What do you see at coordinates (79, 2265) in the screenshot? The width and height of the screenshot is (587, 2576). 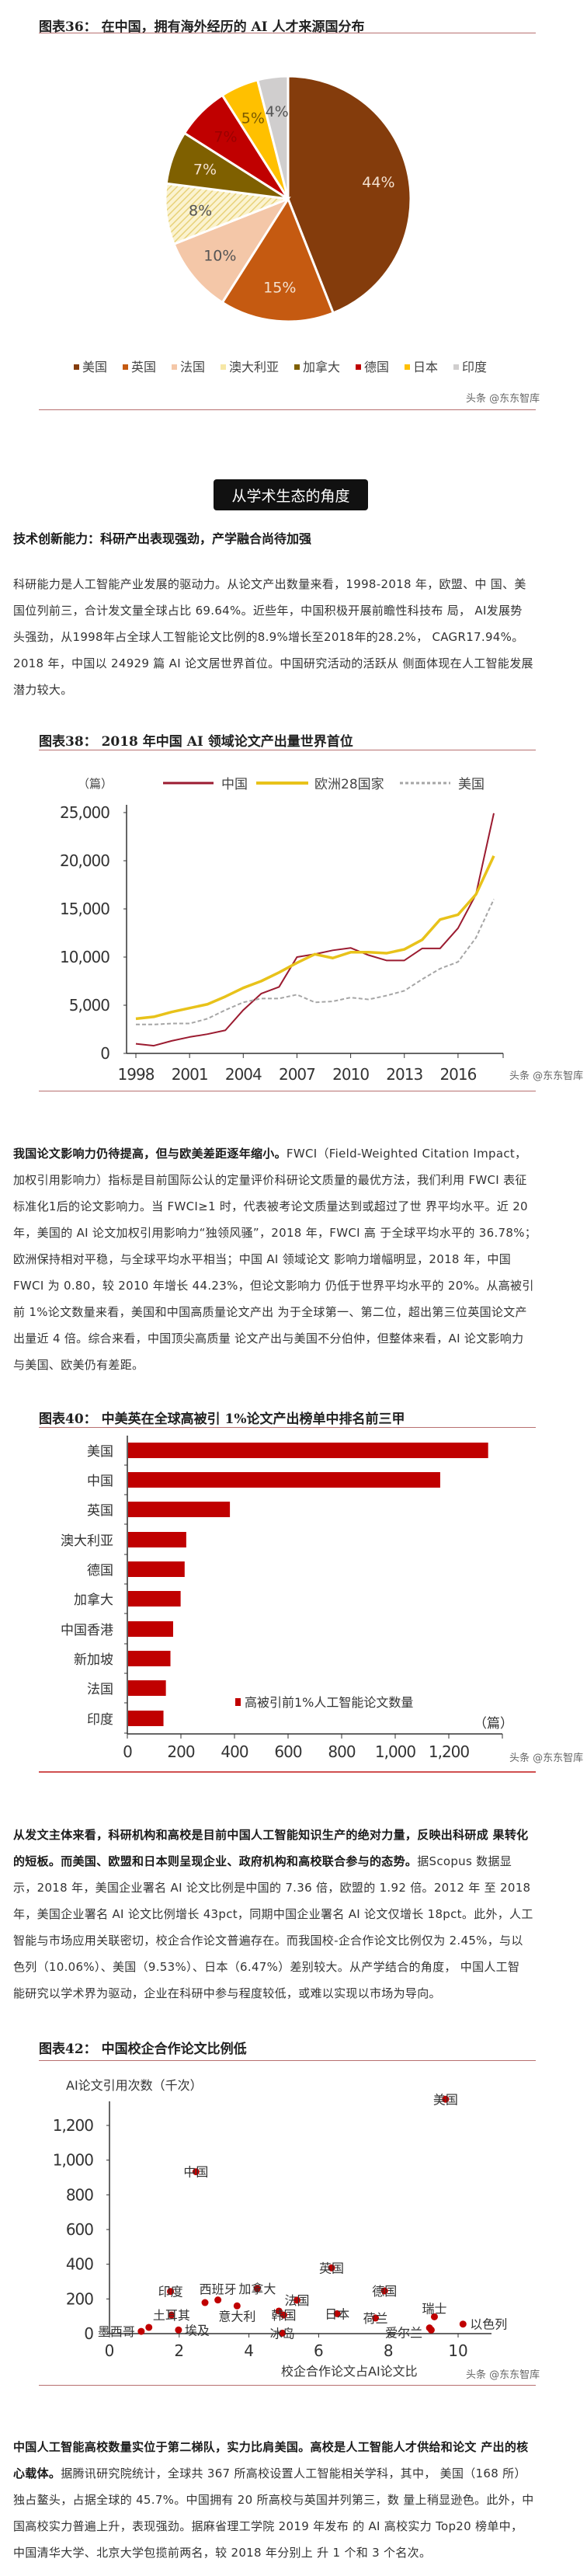 I see `y-tick-label: 400` at bounding box center [79, 2265].